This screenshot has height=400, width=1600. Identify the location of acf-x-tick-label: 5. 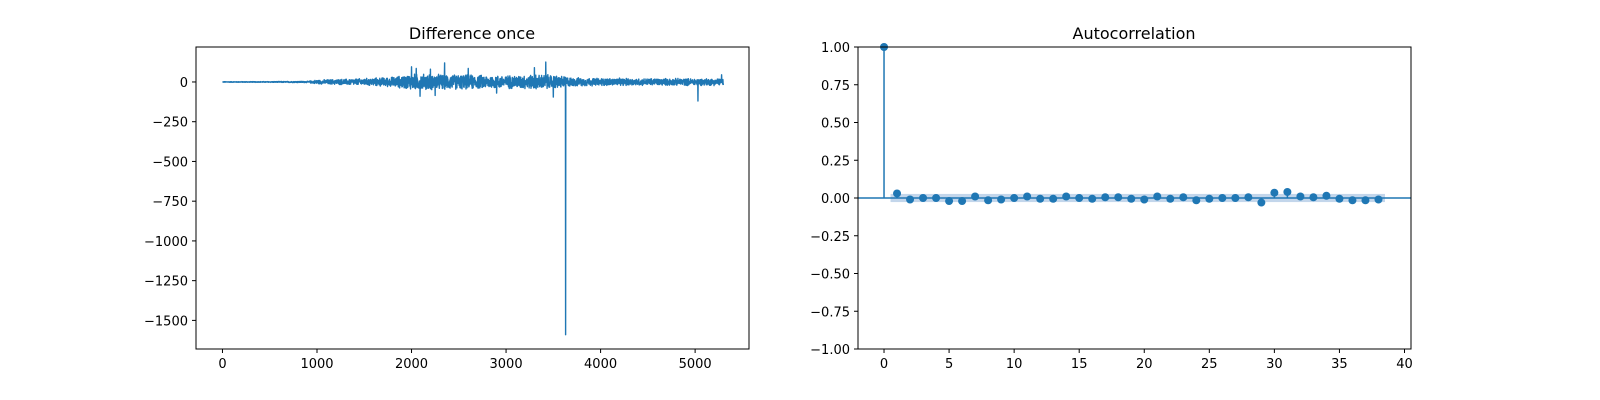
(949, 364).